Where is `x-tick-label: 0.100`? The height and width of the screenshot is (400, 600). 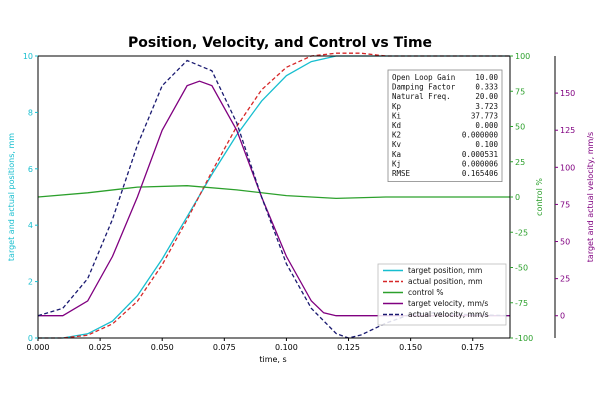 x-tick-label: 0.100 is located at coordinates (286, 347).